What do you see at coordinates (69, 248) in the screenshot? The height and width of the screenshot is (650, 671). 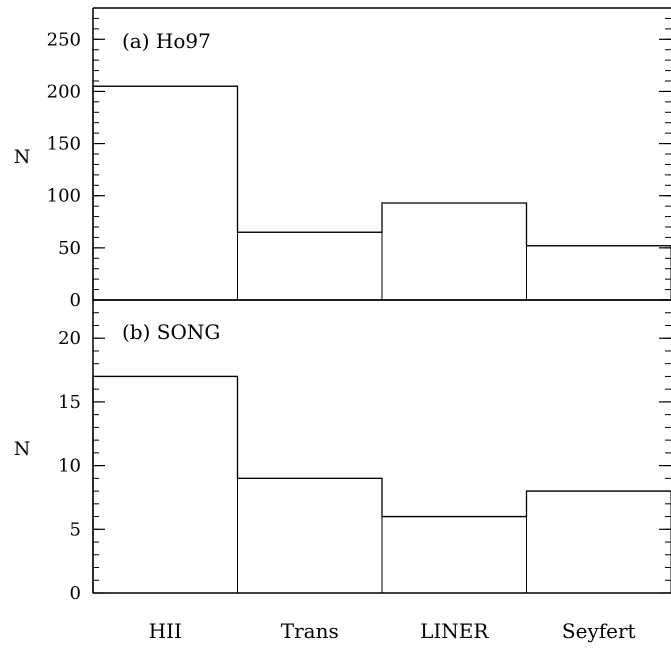 I see `panel-a-tick-label: 50` at bounding box center [69, 248].